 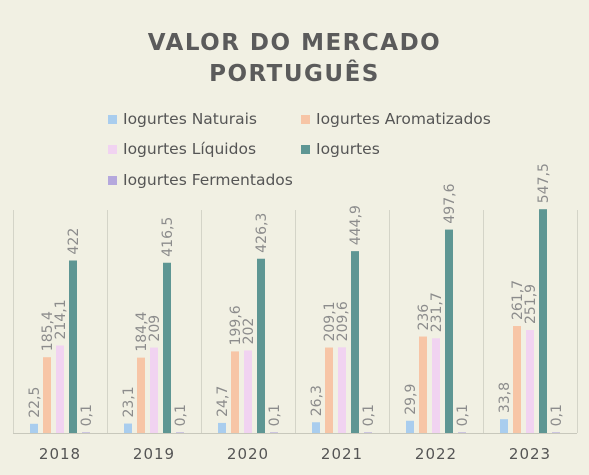 What do you see at coordinates (47, 395) in the screenshot?
I see `bar-iogurtes-aromatizados-2018` at bounding box center [47, 395].